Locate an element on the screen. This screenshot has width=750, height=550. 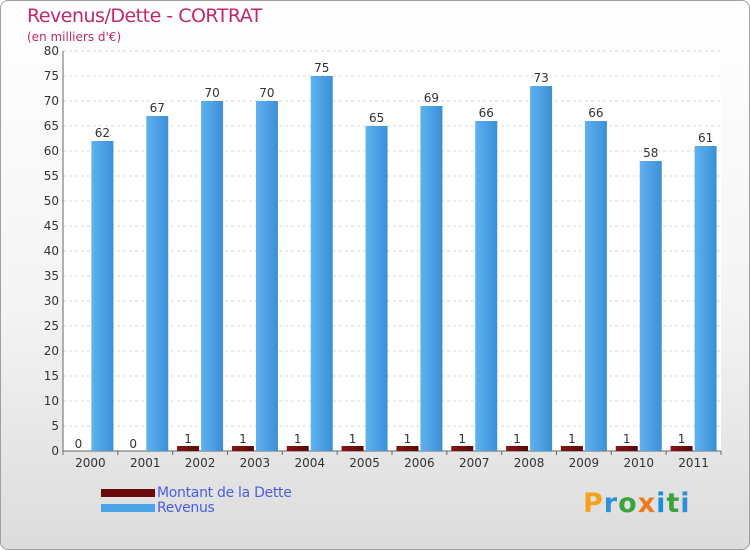
logo-letter: x is located at coordinates (647, 503).